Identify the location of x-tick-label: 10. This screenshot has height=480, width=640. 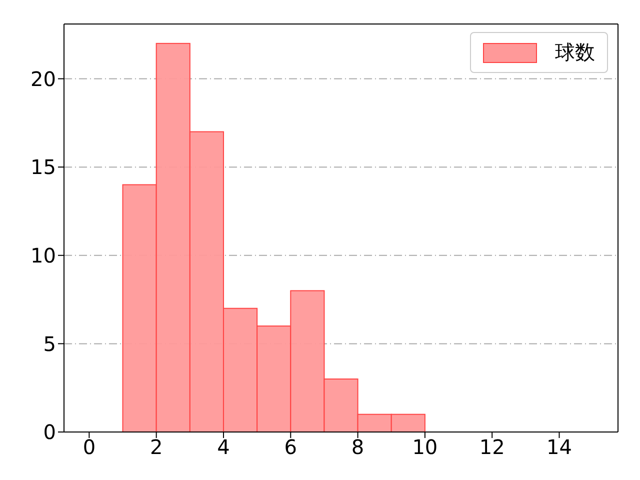
(425, 447).